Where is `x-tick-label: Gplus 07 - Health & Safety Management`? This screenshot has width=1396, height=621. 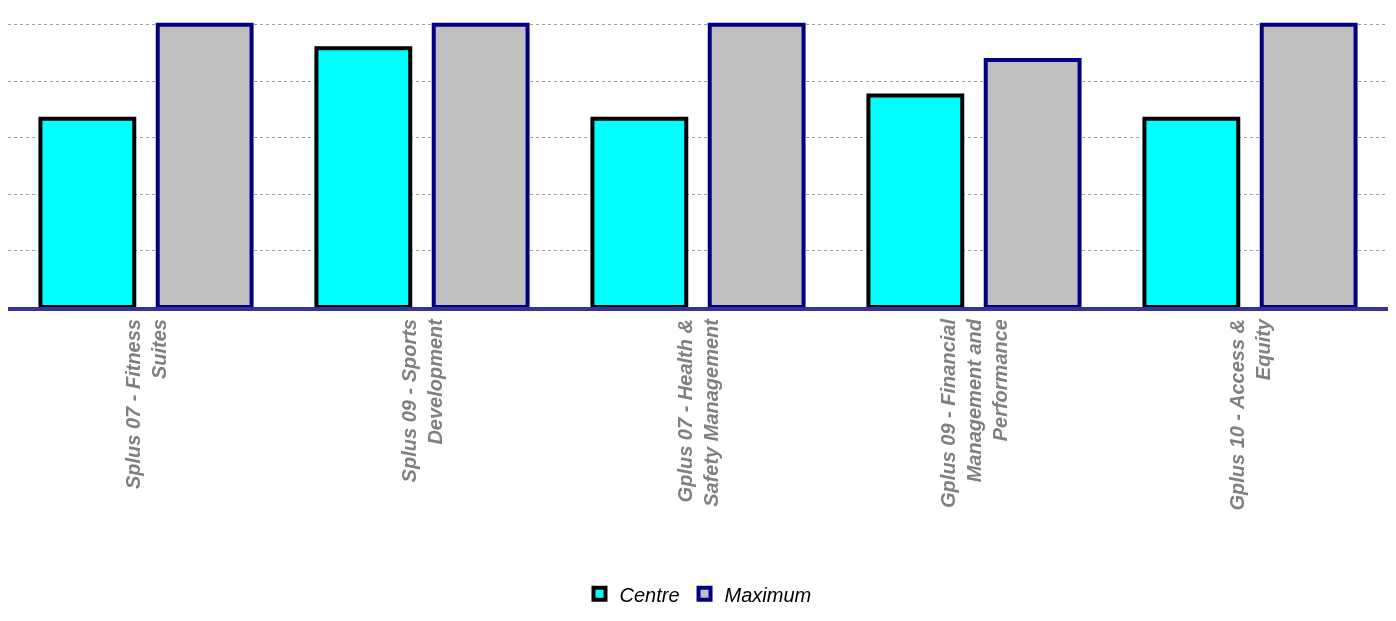 x-tick-label: Gplus 07 - Health & Safety Management is located at coordinates (697, 412).